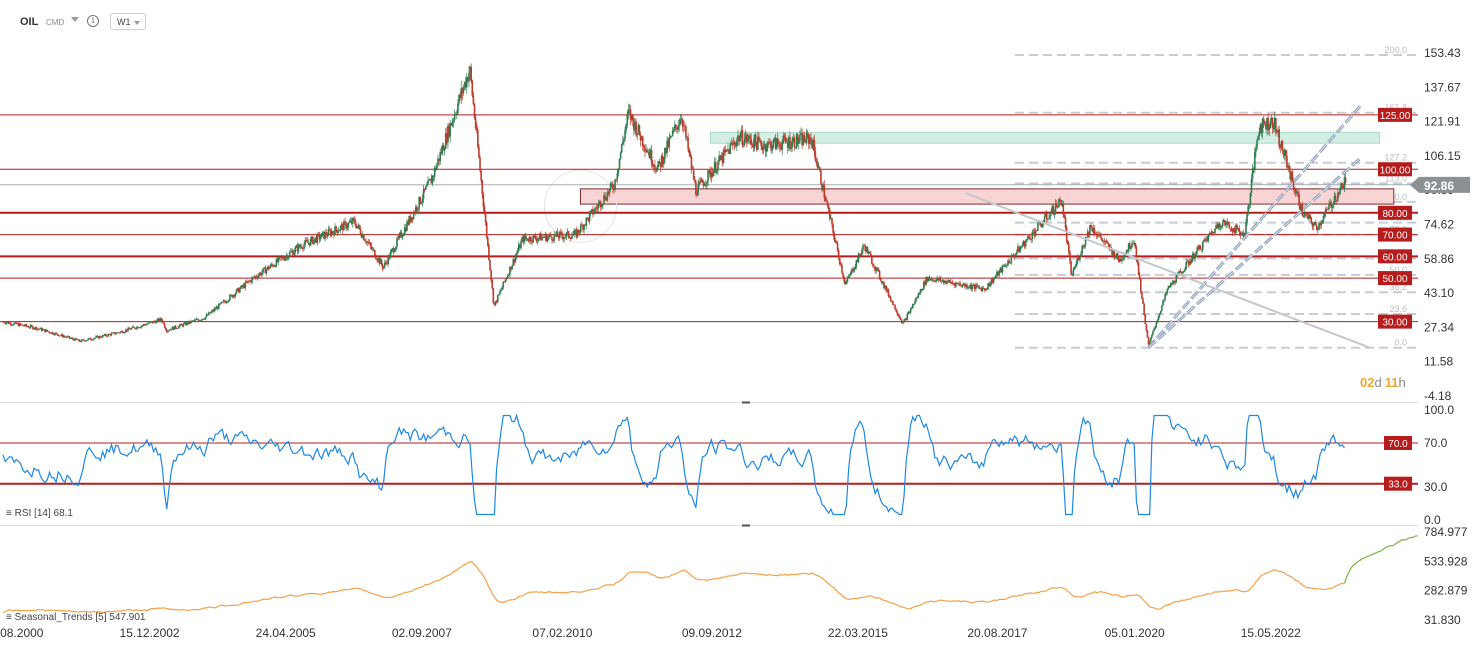 The width and height of the screenshot is (1482, 650). Describe the element at coordinates (1395, 321) in the screenshot. I see `level-badge` at that location.